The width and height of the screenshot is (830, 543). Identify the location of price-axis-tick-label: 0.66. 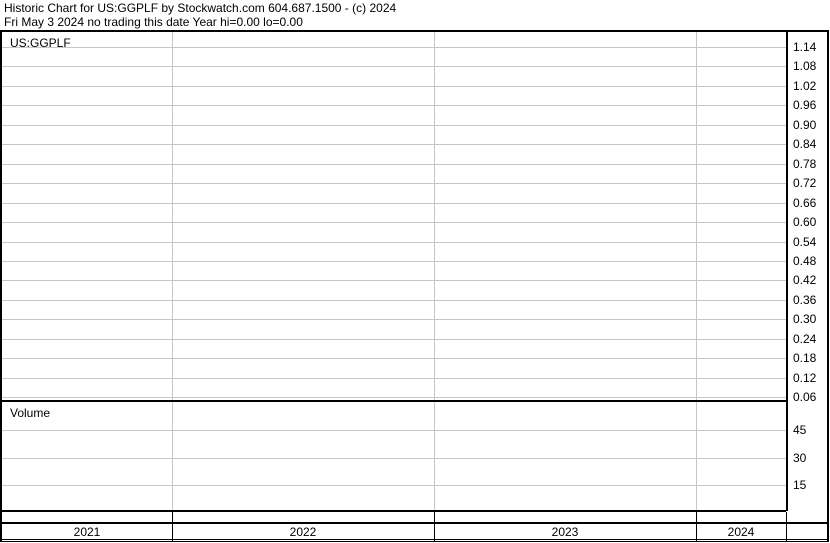
(805, 203).